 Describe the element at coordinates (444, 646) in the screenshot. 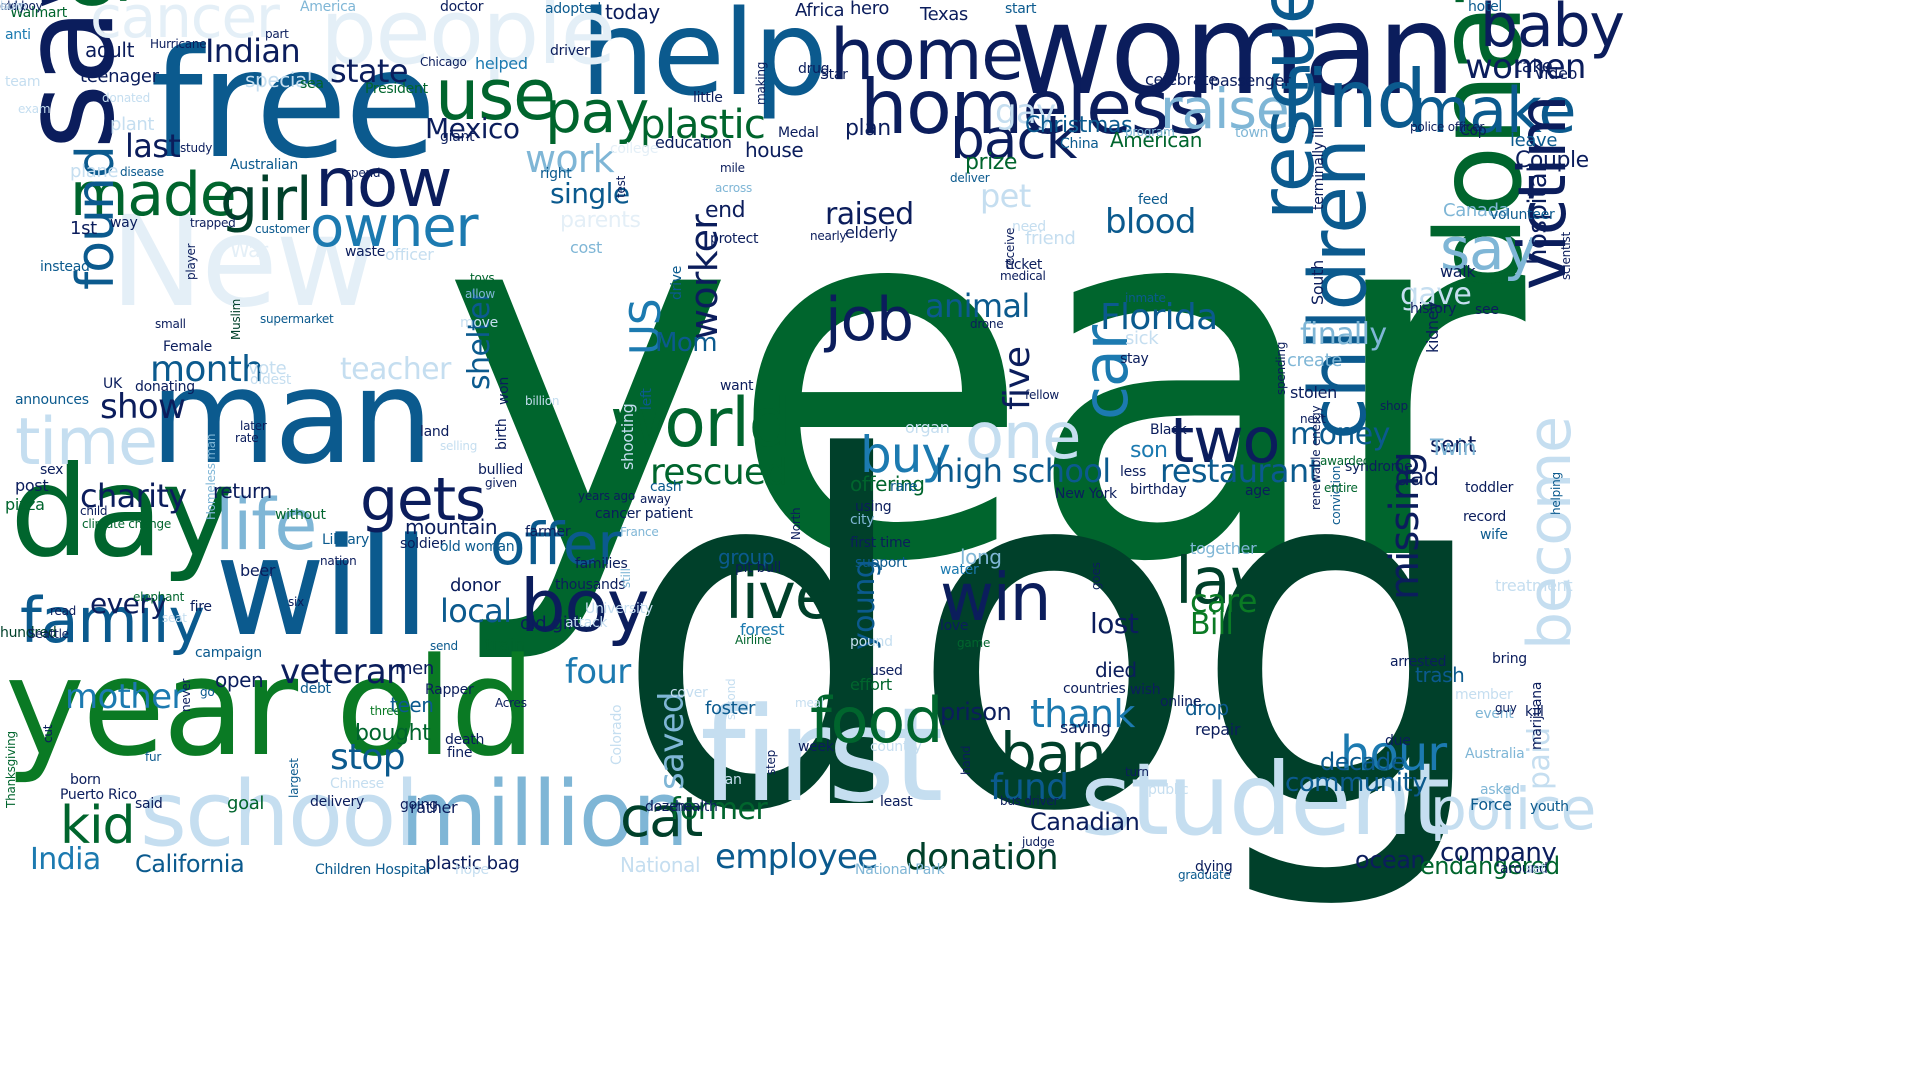

I see `cloud-word: send` at that location.